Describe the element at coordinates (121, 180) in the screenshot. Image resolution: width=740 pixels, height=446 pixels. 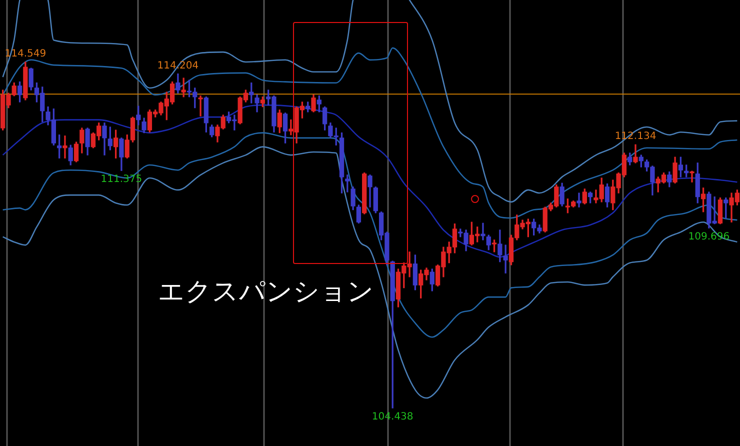
I see `annotation: 111.375` at that location.